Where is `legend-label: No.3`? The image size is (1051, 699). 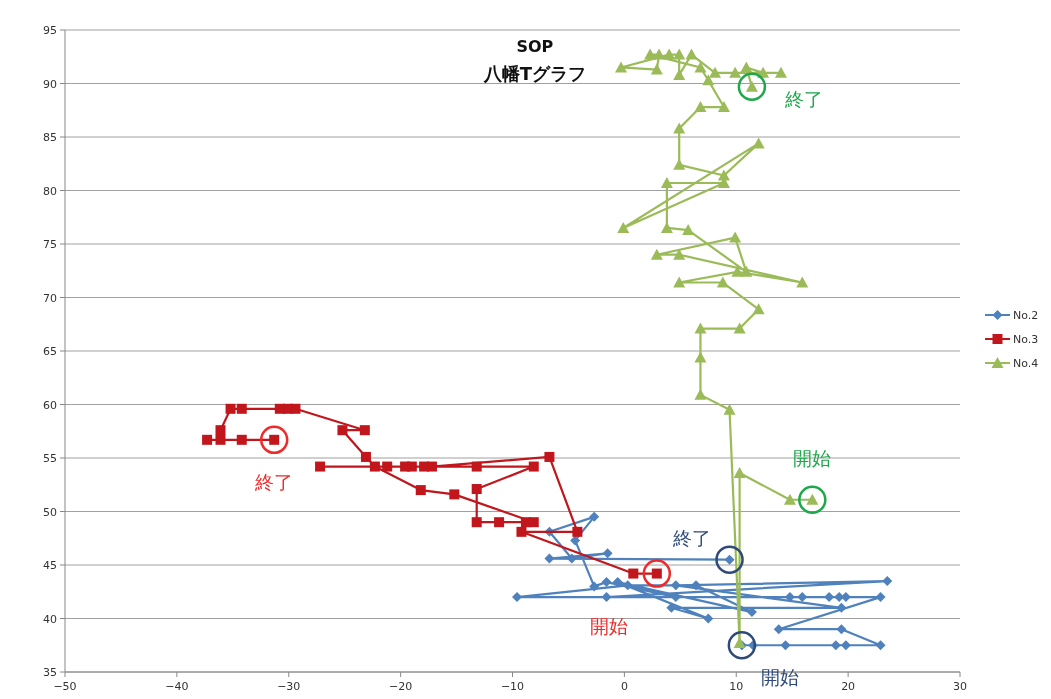
legend-label: No.3 is located at coordinates (1026, 339).